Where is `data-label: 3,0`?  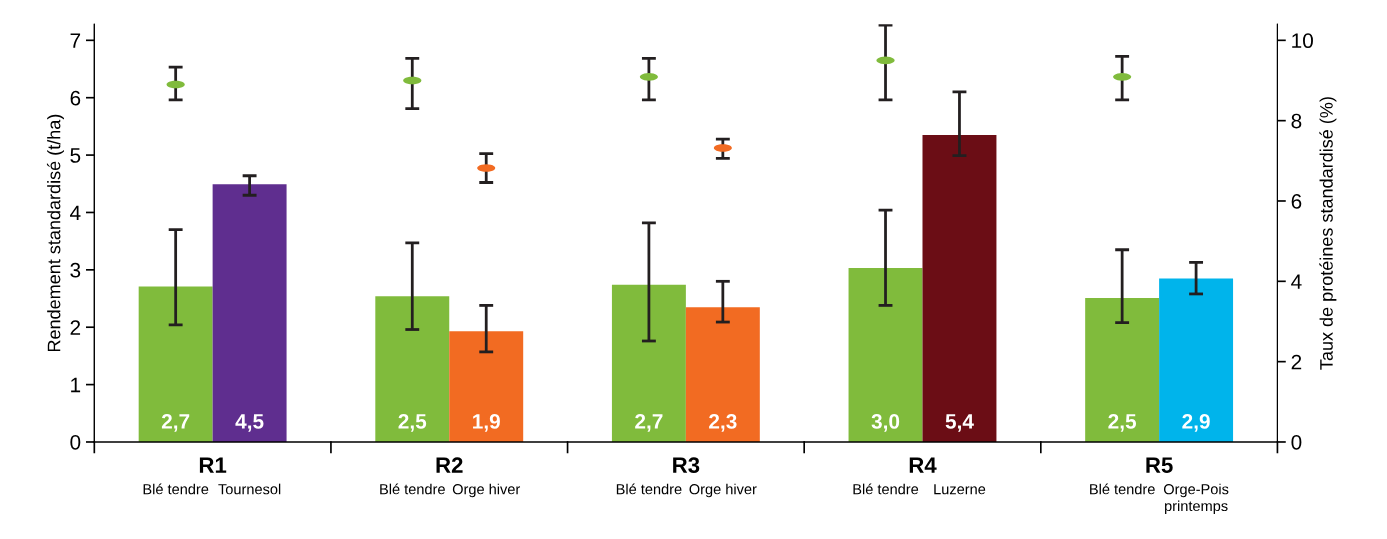
data-label: 3,0 is located at coordinates (885, 423).